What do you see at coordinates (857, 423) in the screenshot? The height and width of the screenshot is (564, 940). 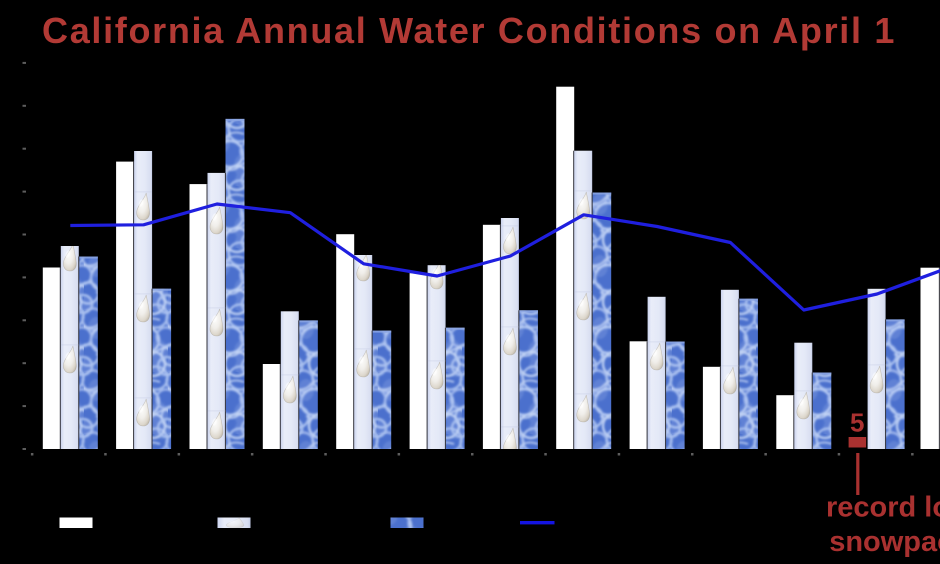 I see `svg-text: 5` at bounding box center [857, 423].